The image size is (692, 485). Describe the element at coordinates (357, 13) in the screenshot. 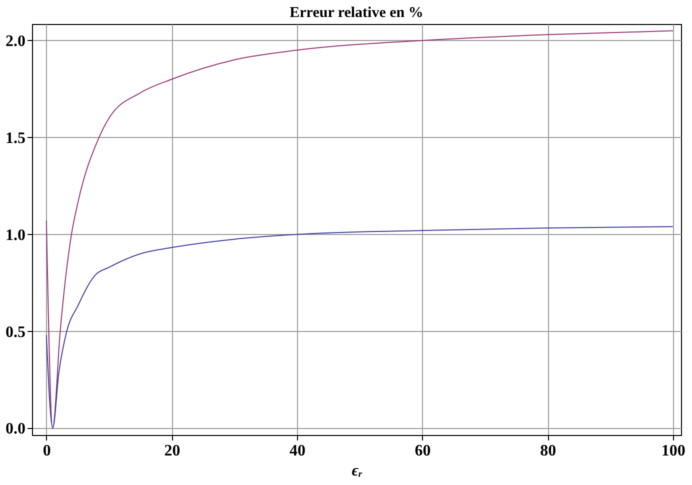

I see `chart-title: Erreur relative en %` at that location.